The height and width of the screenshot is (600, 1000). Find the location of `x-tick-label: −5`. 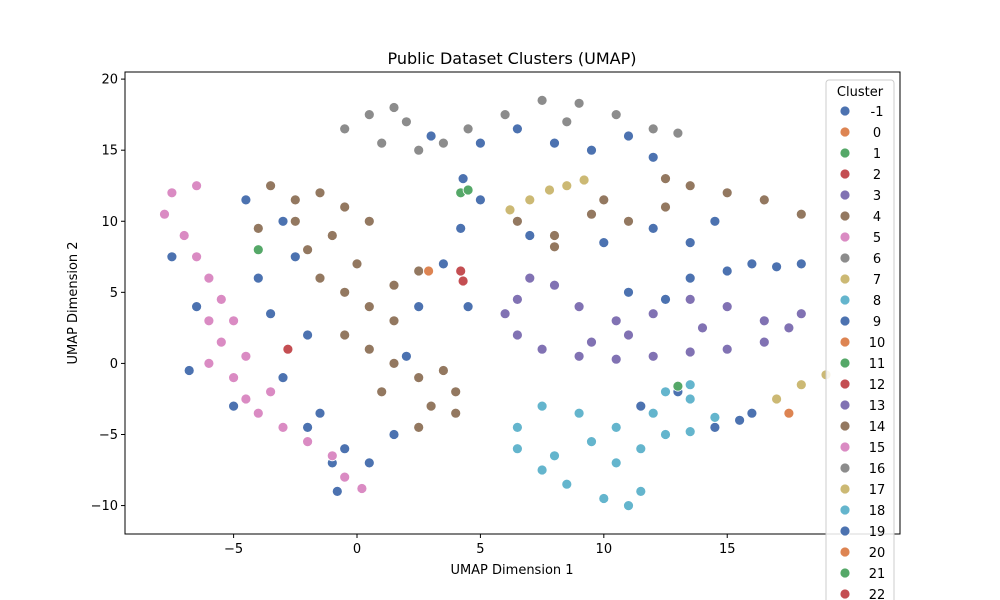

x-tick-label: −5 is located at coordinates (233, 549).